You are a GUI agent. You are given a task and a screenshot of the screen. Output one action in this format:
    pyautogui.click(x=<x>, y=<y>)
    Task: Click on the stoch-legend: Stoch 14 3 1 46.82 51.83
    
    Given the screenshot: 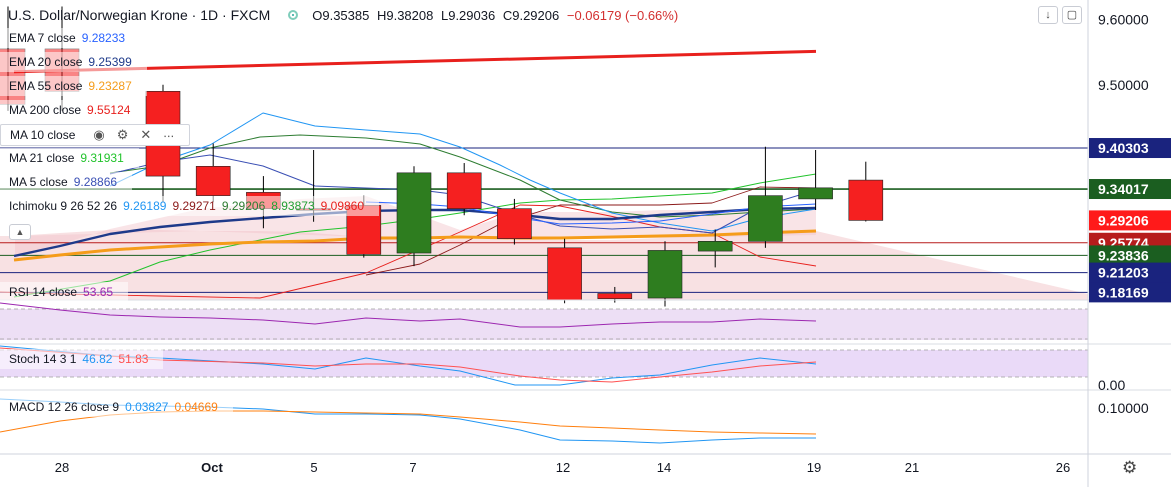 What is the action you would take?
    pyautogui.click(x=82, y=359)
    